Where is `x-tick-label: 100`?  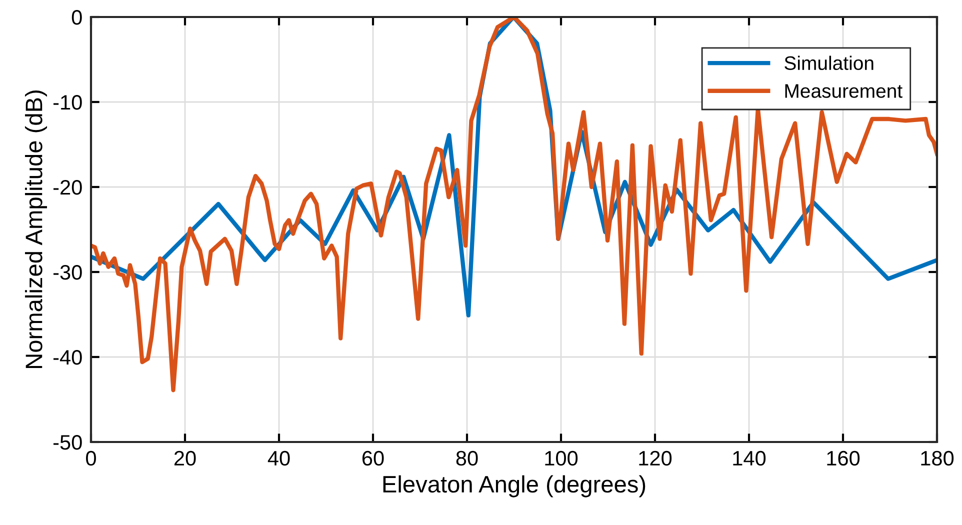
x-tick-label: 100 is located at coordinates (561, 458).